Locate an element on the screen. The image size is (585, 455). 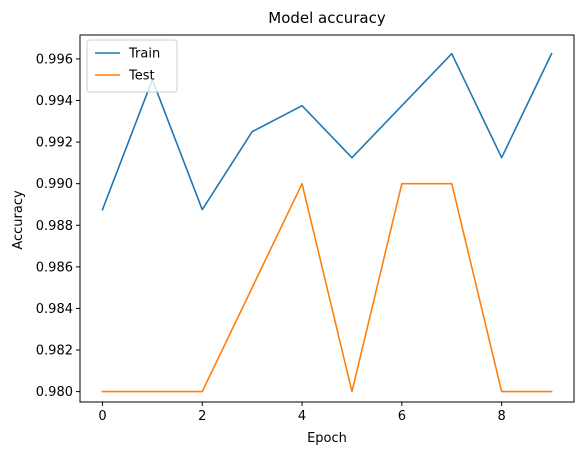
x-axis: 0 2 4 6 8 is located at coordinates (302, 413).